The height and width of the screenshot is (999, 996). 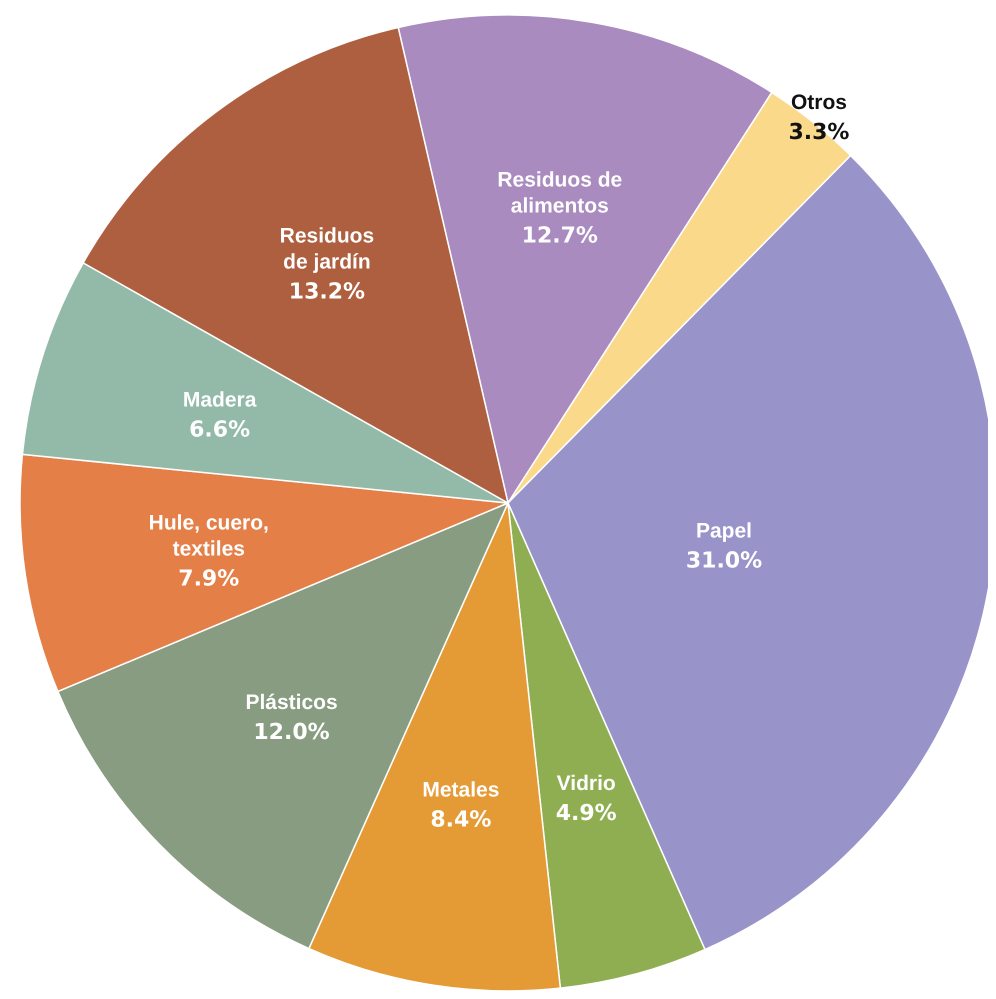 I want to click on data-label: 8.4%, so click(x=461, y=820).